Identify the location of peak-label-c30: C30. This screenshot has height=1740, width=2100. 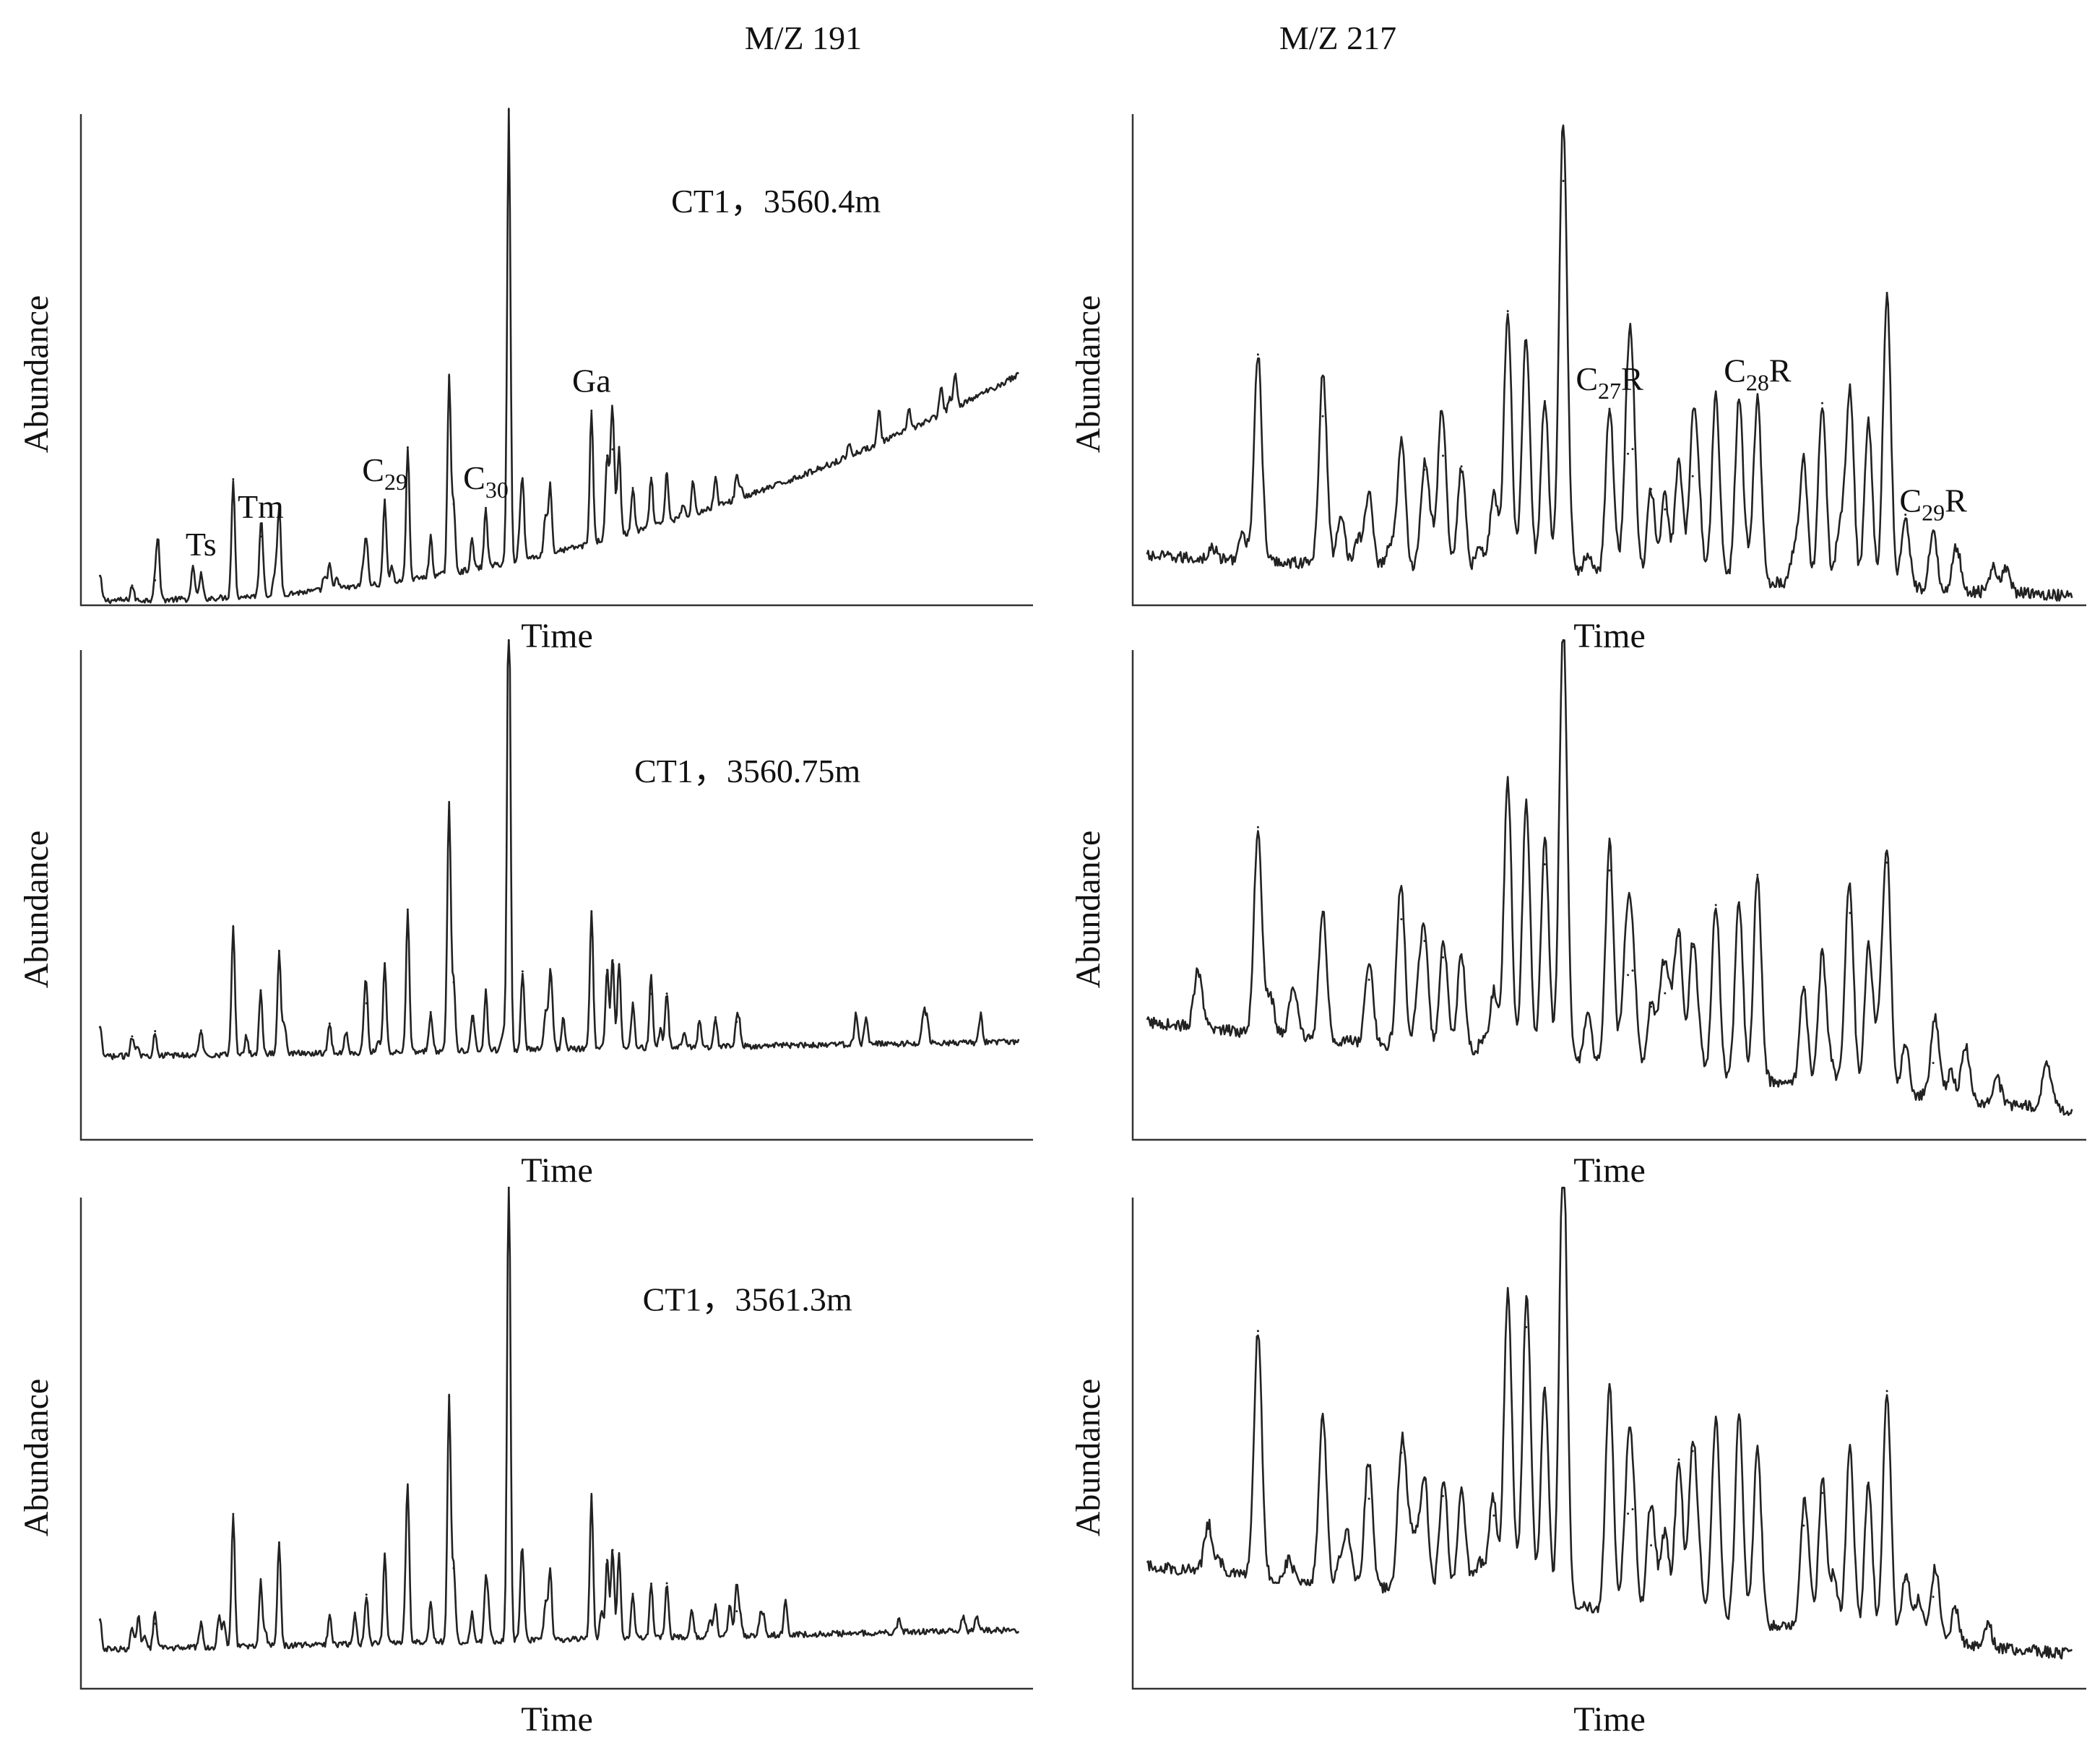
(486, 481).